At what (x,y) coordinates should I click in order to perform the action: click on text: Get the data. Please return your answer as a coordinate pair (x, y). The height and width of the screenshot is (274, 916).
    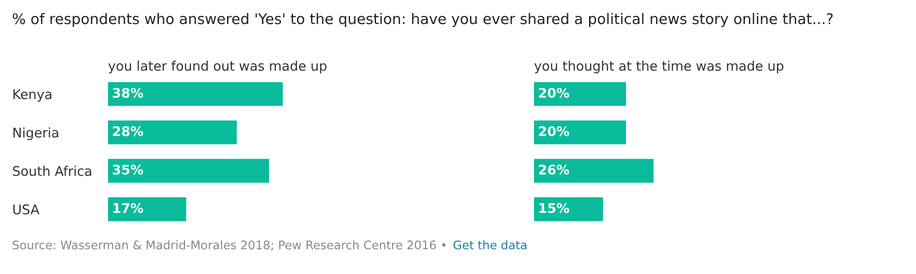
    Looking at the image, I should click on (490, 245).